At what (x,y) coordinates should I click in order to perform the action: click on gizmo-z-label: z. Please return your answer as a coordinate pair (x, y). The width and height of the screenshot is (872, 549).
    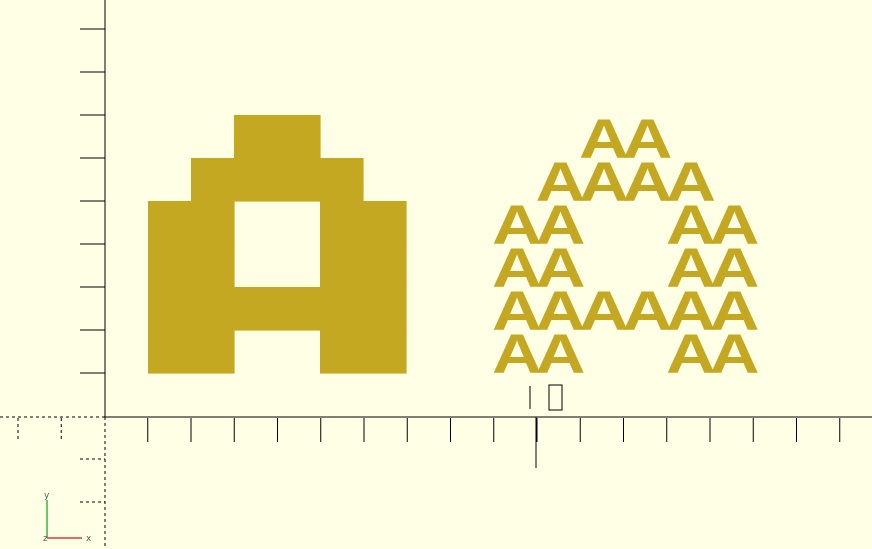
    Looking at the image, I should click on (45, 539).